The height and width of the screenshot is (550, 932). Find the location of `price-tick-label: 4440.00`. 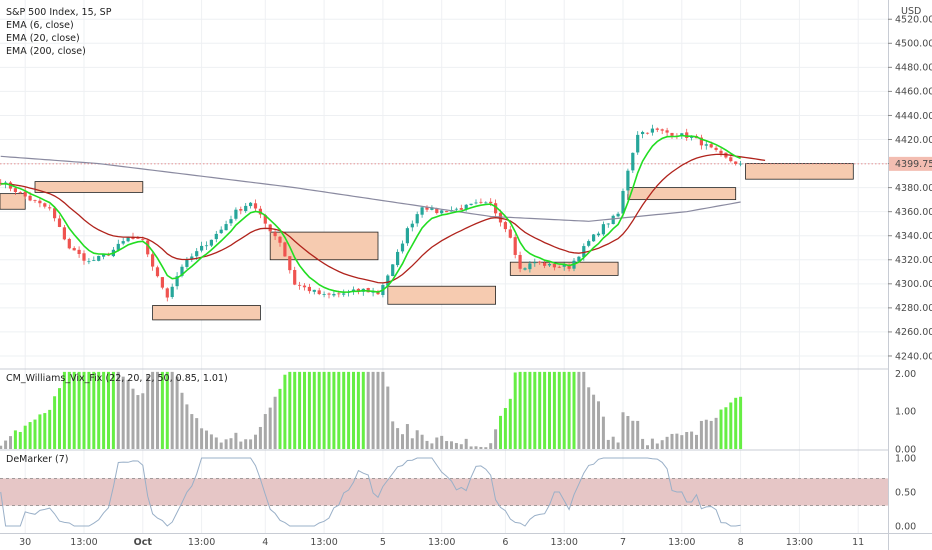

price-tick-label: 4440.00 is located at coordinates (913, 116).